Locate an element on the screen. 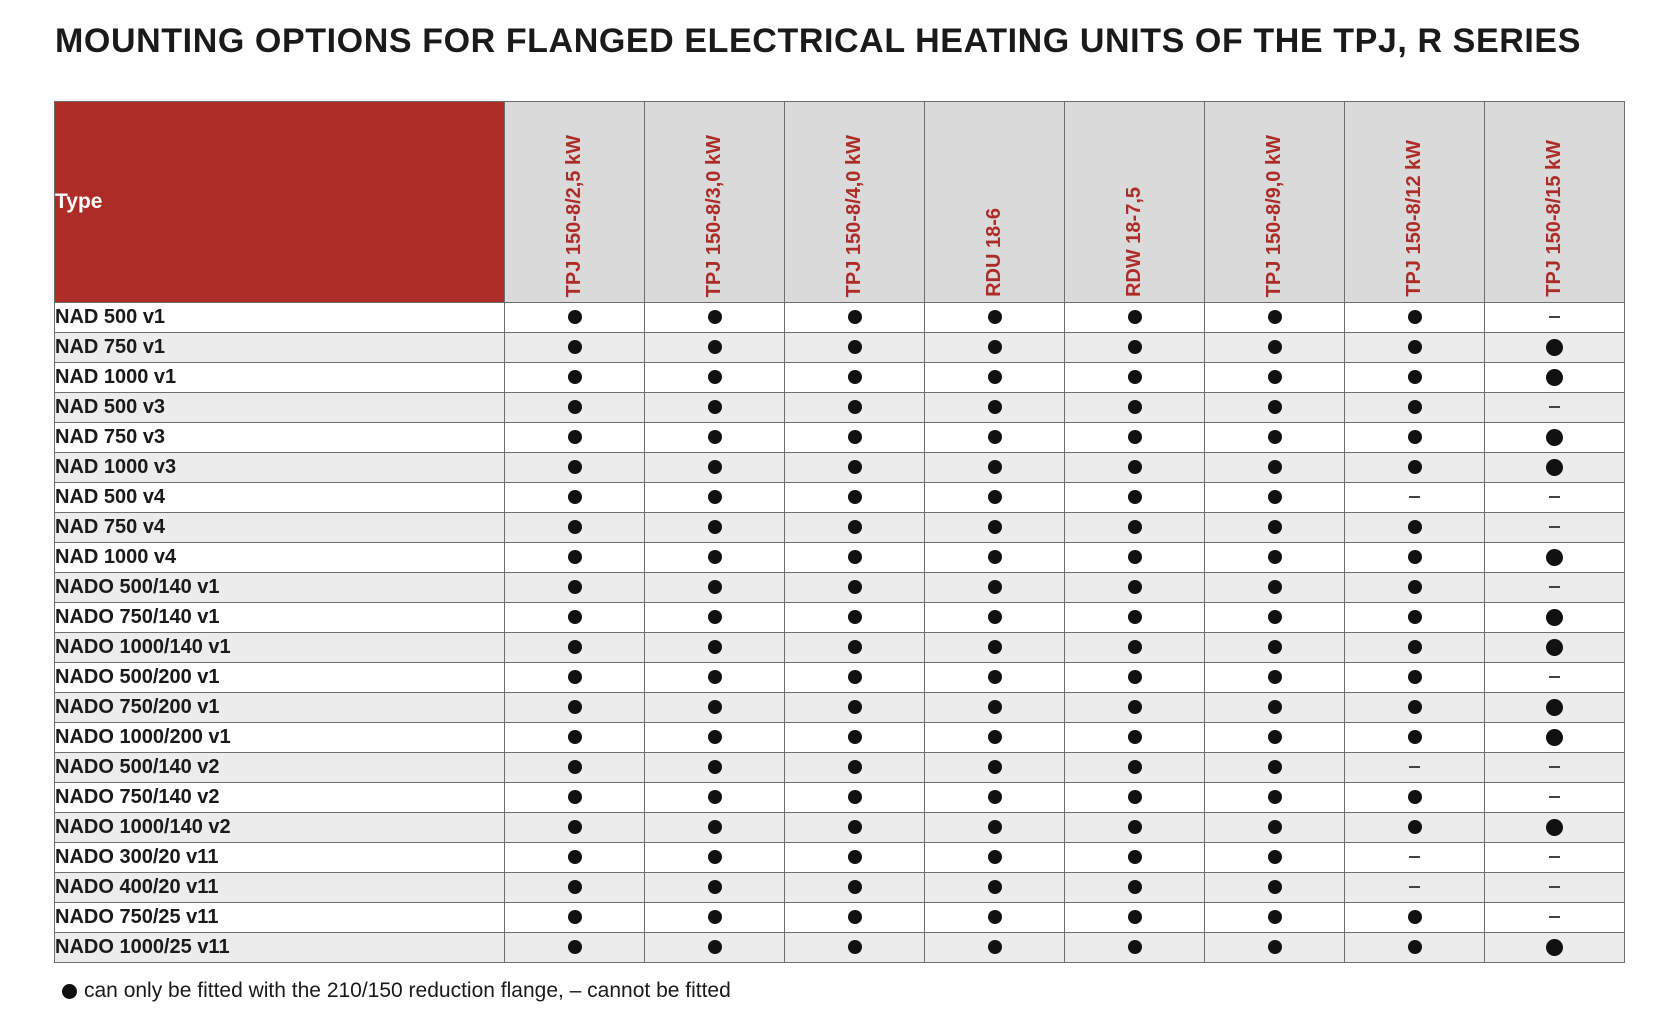 The width and height of the screenshot is (1671, 1013). row-type-label: NADO 300/20 v11 is located at coordinates (279, 857).